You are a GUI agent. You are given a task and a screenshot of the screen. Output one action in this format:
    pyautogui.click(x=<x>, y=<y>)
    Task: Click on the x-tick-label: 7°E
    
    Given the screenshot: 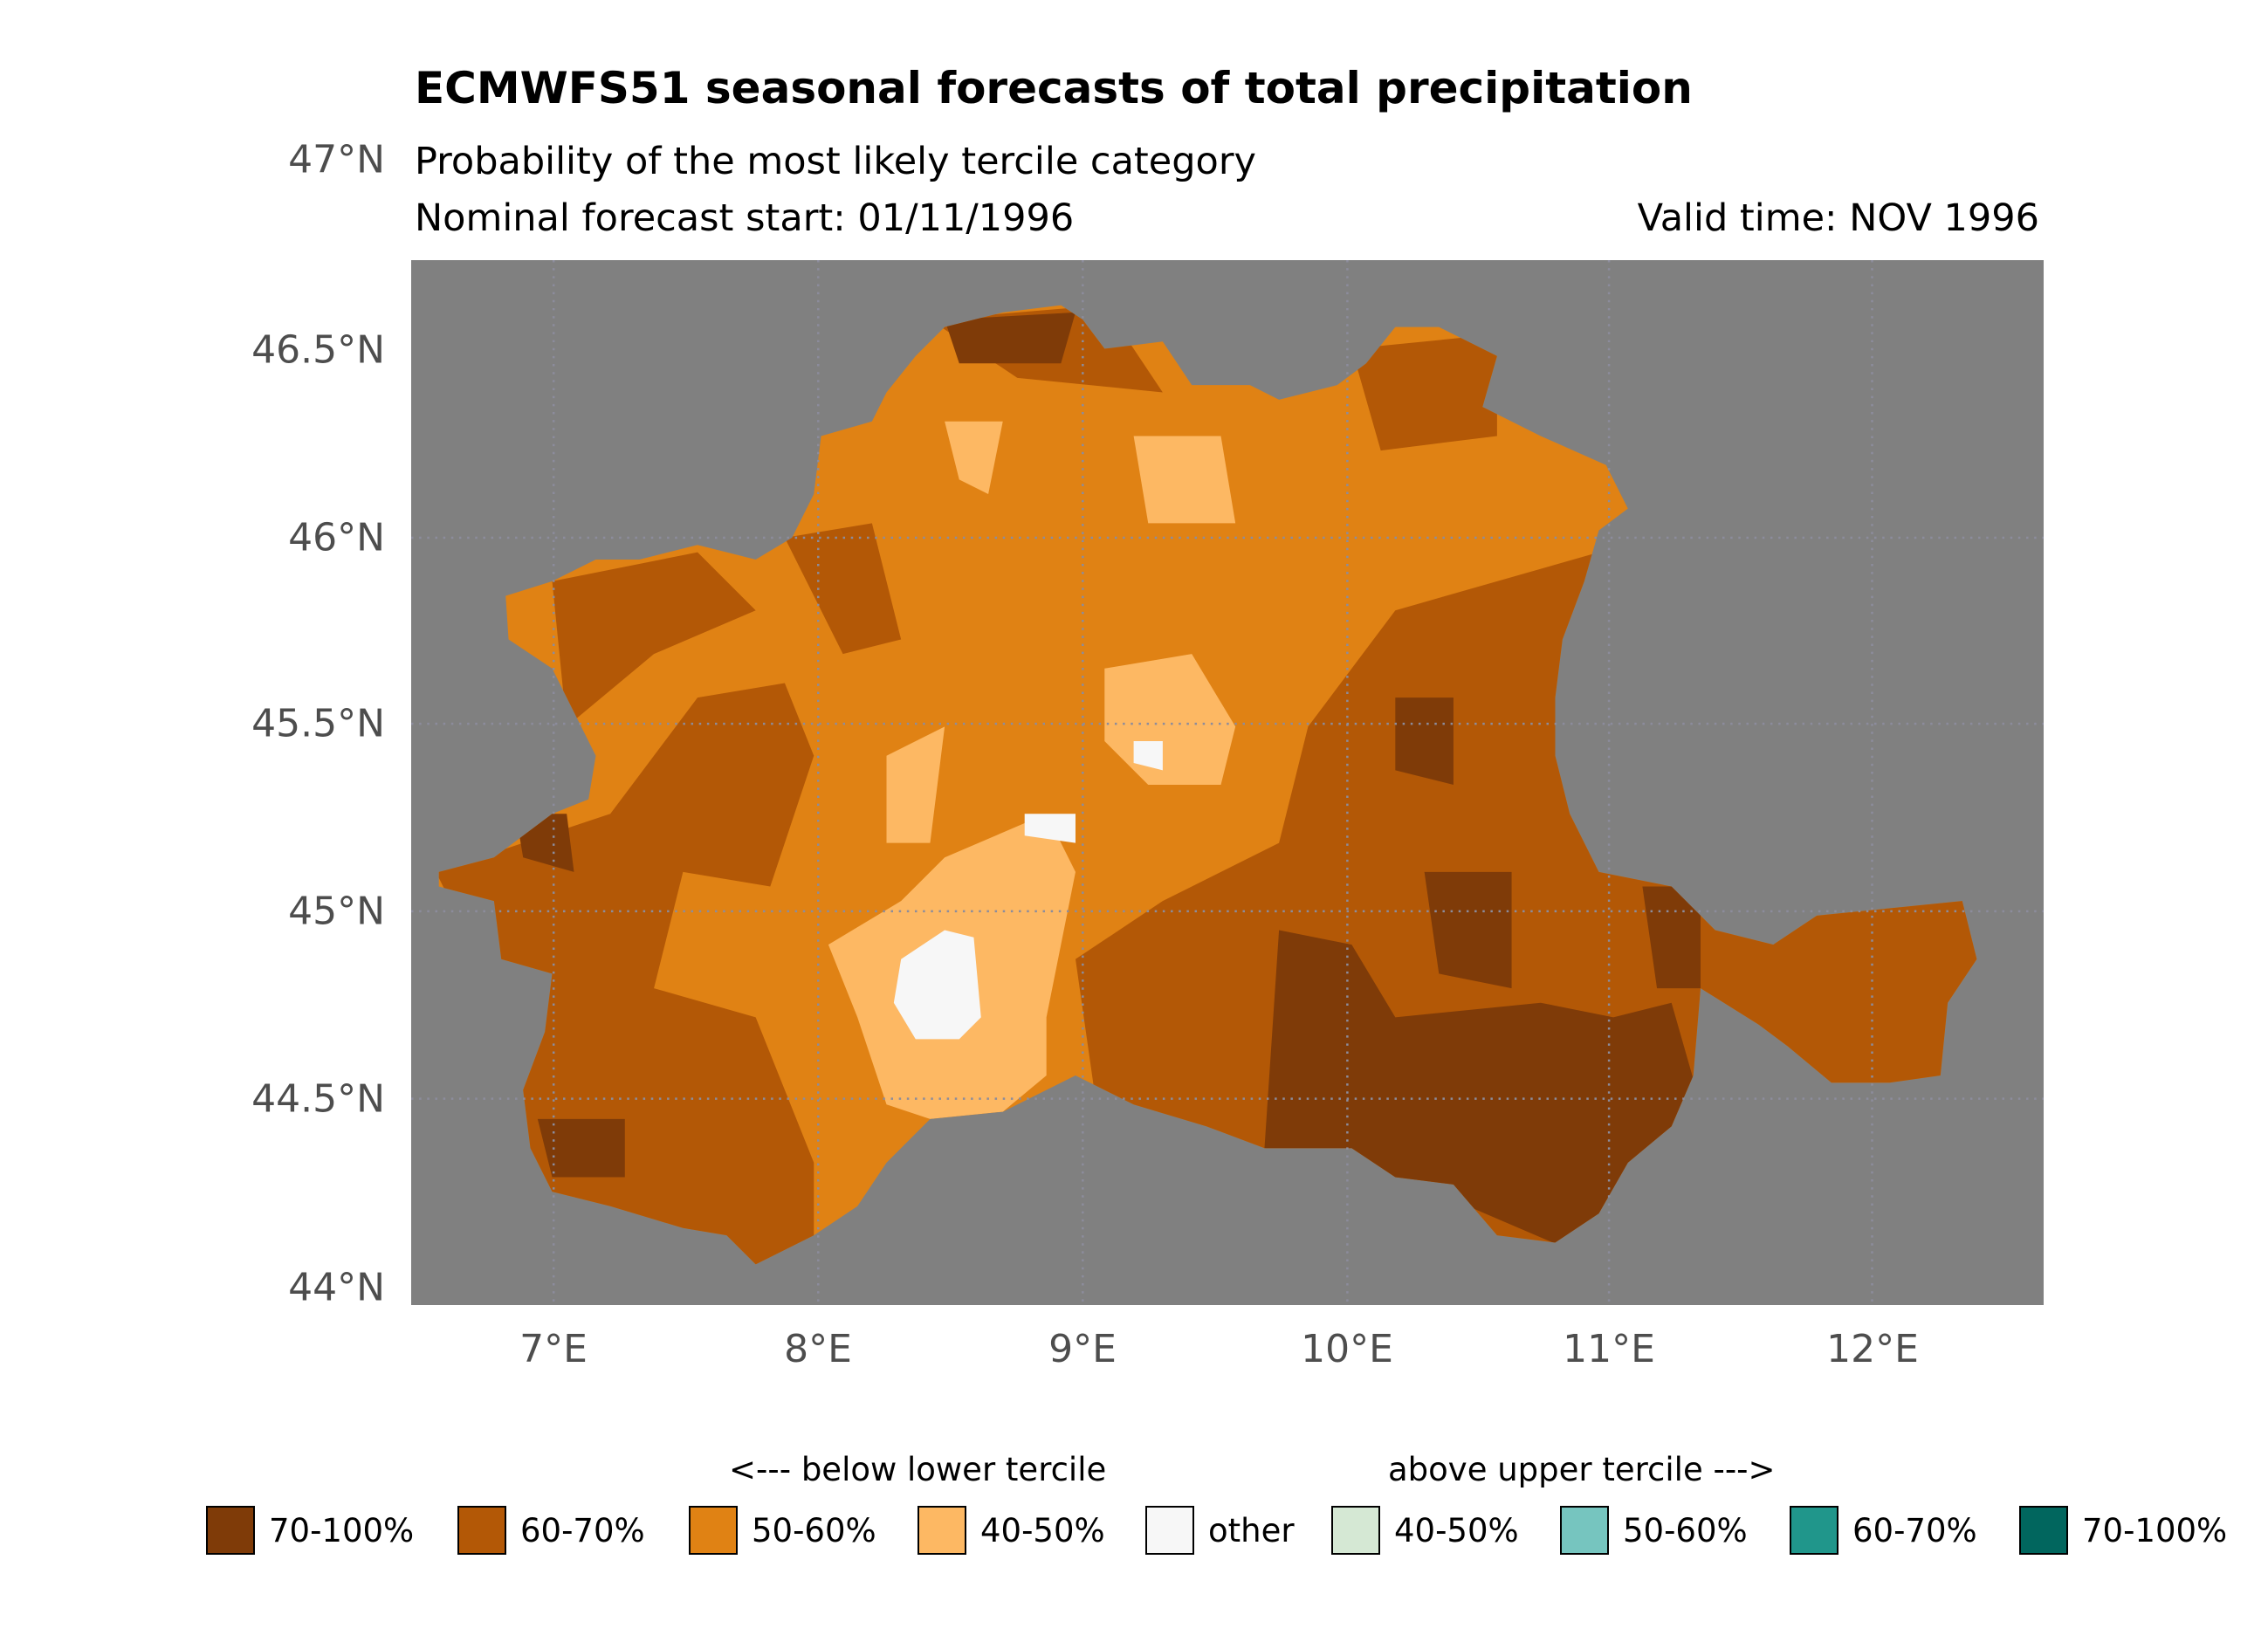 What is the action you would take?
    pyautogui.click(x=553, y=1349)
    